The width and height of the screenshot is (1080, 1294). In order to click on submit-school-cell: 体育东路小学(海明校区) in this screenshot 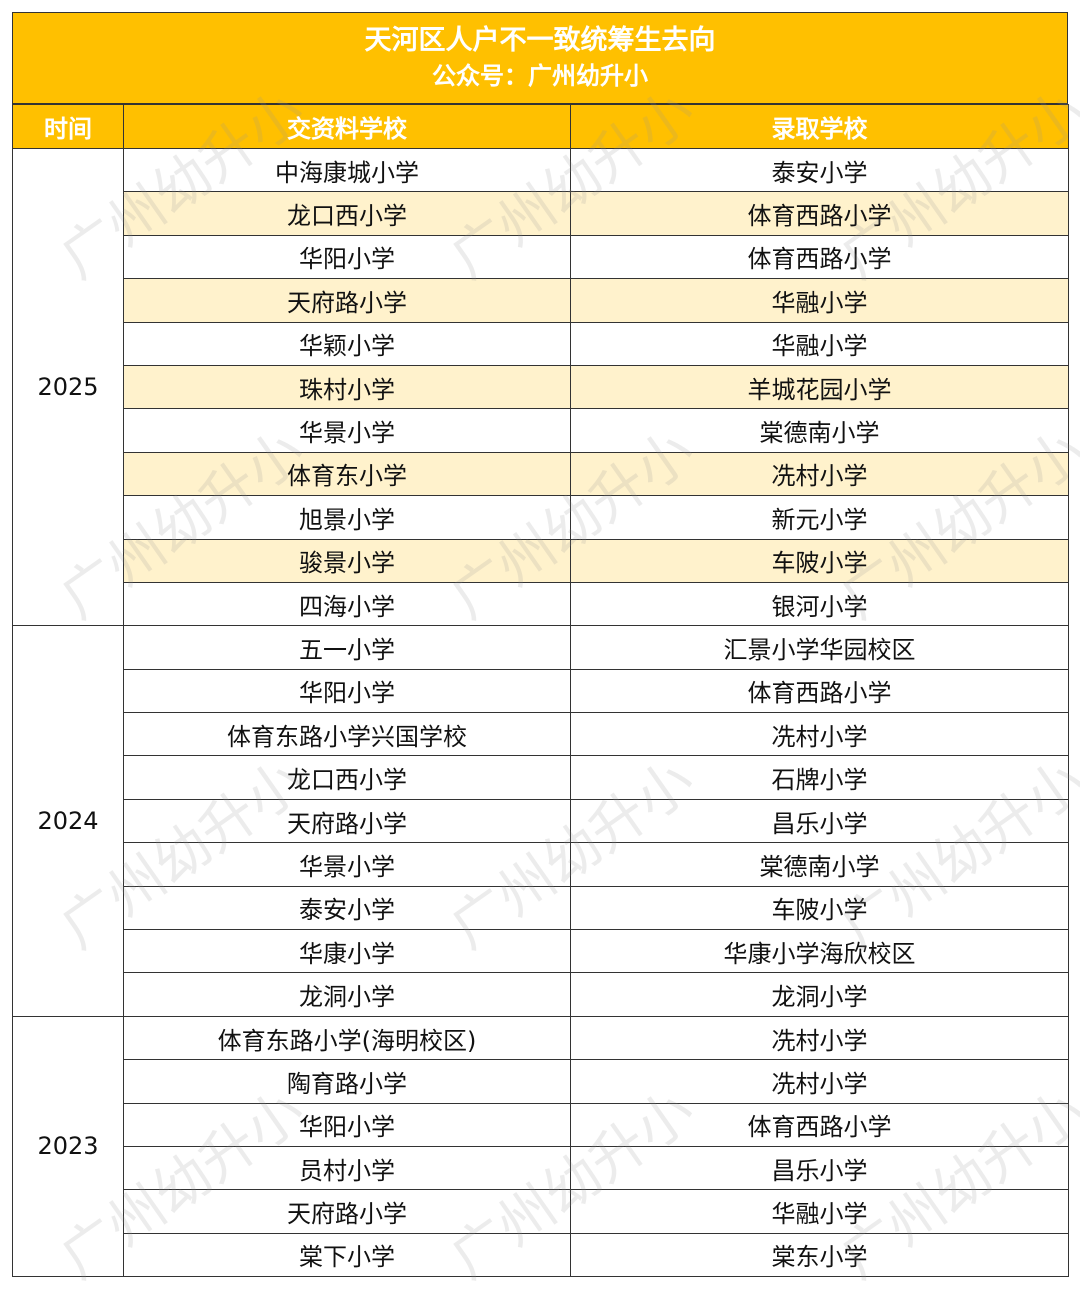, I will do `click(347, 1038)`.